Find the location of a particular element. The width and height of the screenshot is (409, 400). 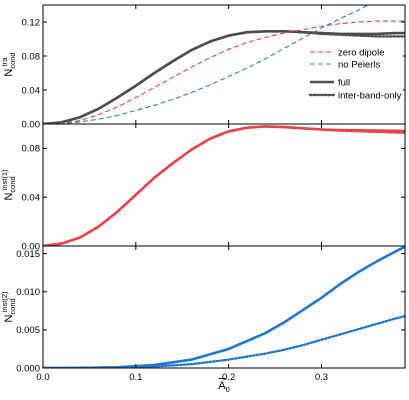

x-tick-label: 0.1 is located at coordinates (135, 377).